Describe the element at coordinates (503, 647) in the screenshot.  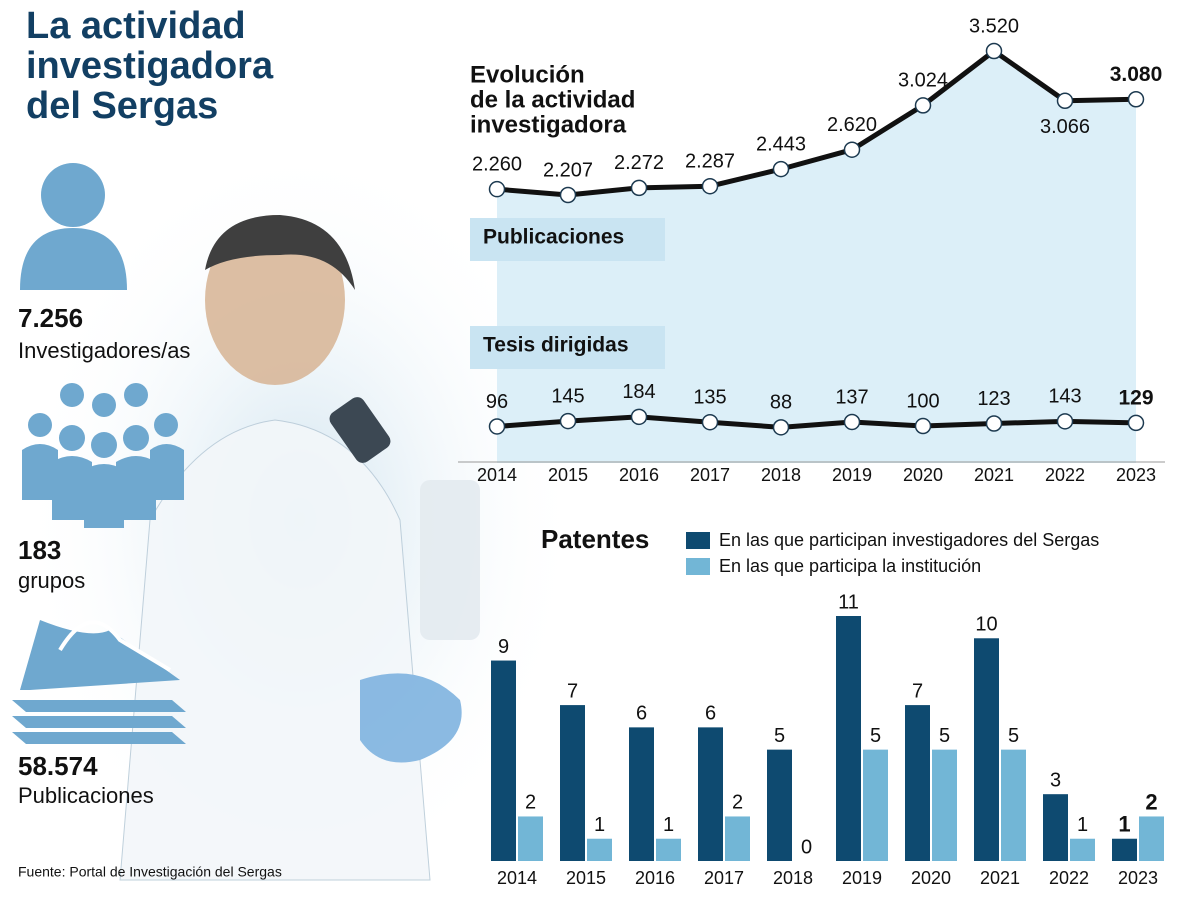
I see `value-label: 9` at that location.